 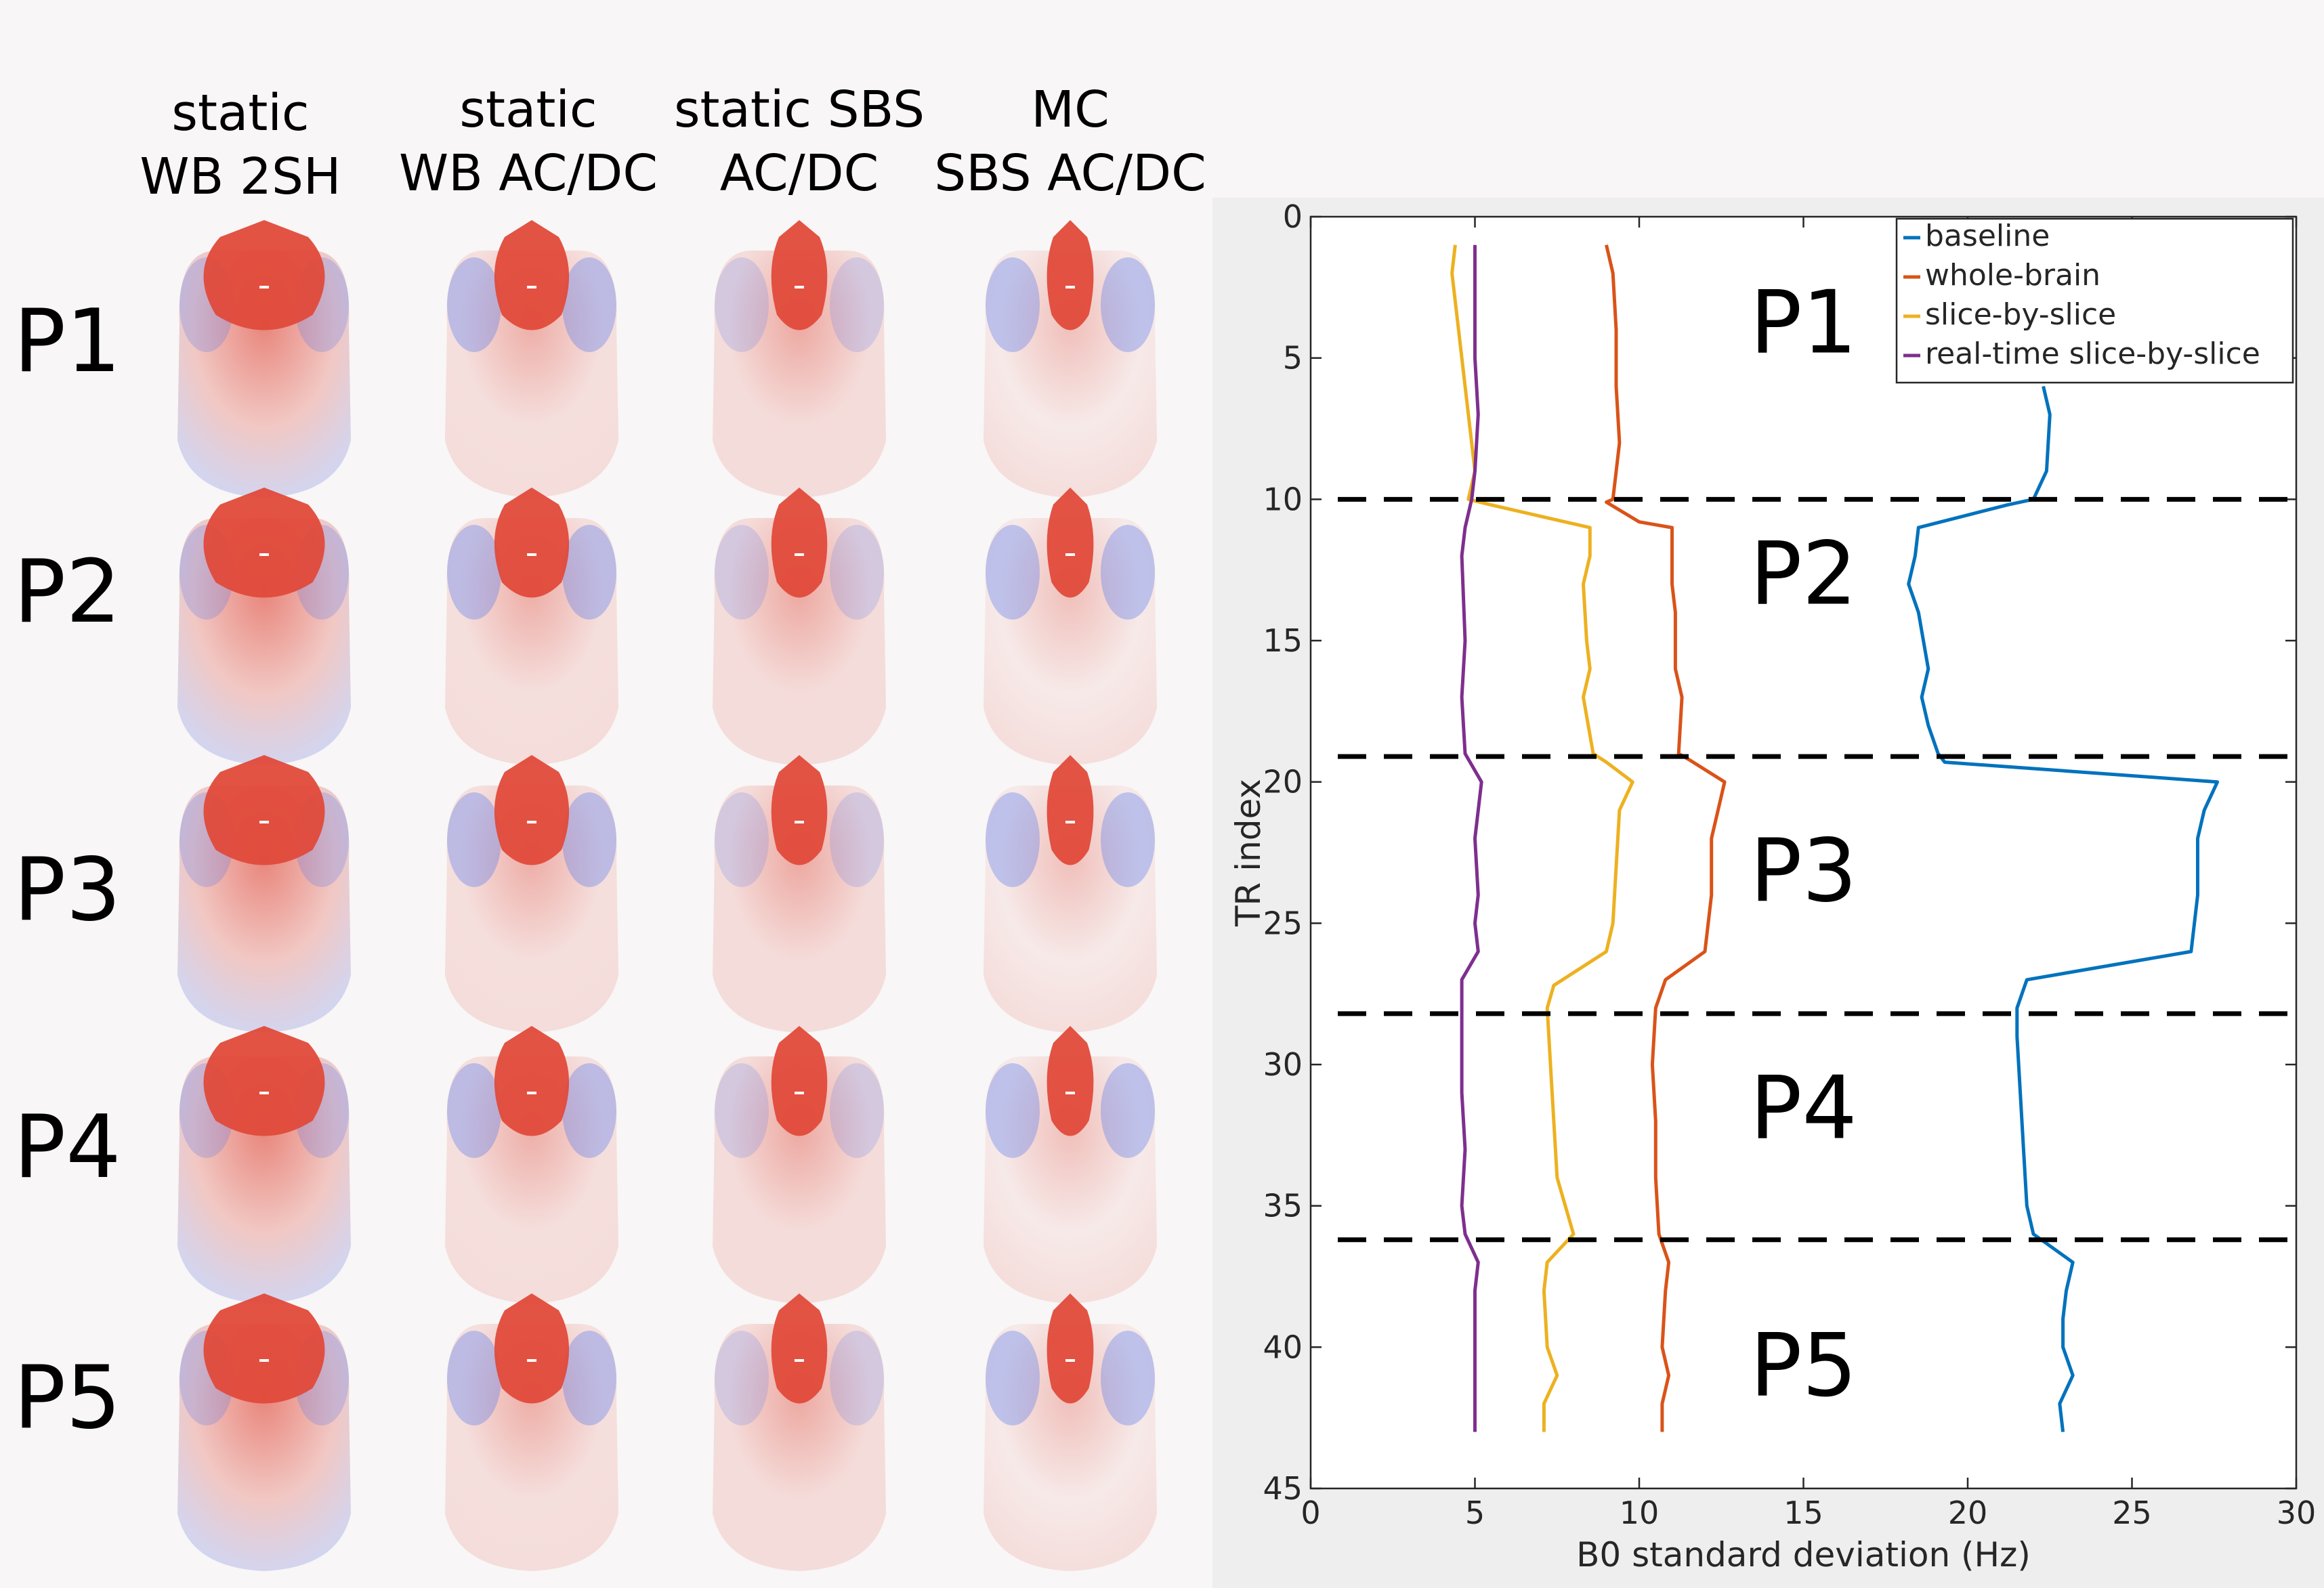 What do you see at coordinates (1803, 322) in the screenshot?
I see `region-label-p1: P1` at bounding box center [1803, 322].